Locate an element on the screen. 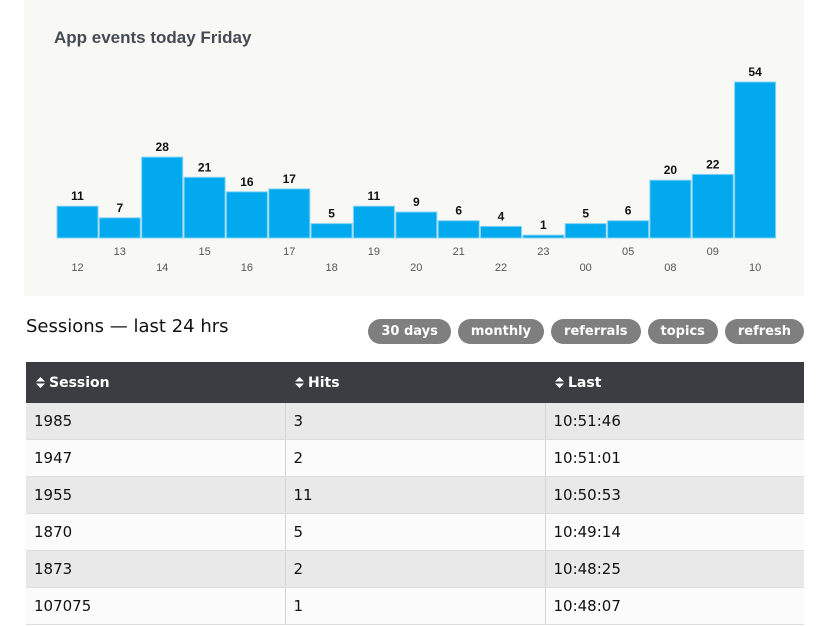 This screenshot has width=828, height=626. column-header-label: Hits is located at coordinates (324, 382).